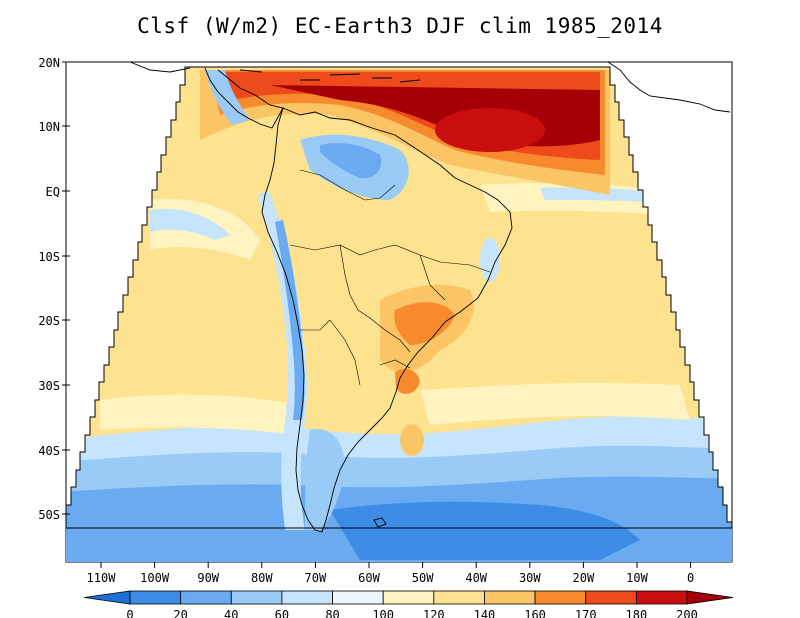 This screenshot has height=618, width=800. I want to click on lat-label: 30S, so click(49, 386).